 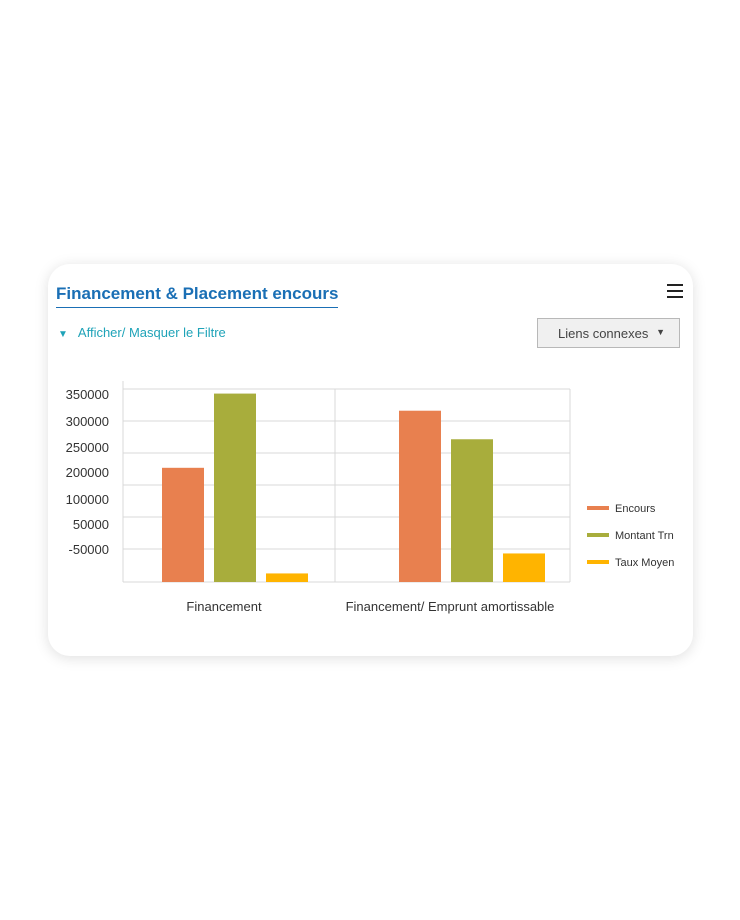 I want to click on related-links-dropdown: Liens connexes ▼, so click(x=608, y=333).